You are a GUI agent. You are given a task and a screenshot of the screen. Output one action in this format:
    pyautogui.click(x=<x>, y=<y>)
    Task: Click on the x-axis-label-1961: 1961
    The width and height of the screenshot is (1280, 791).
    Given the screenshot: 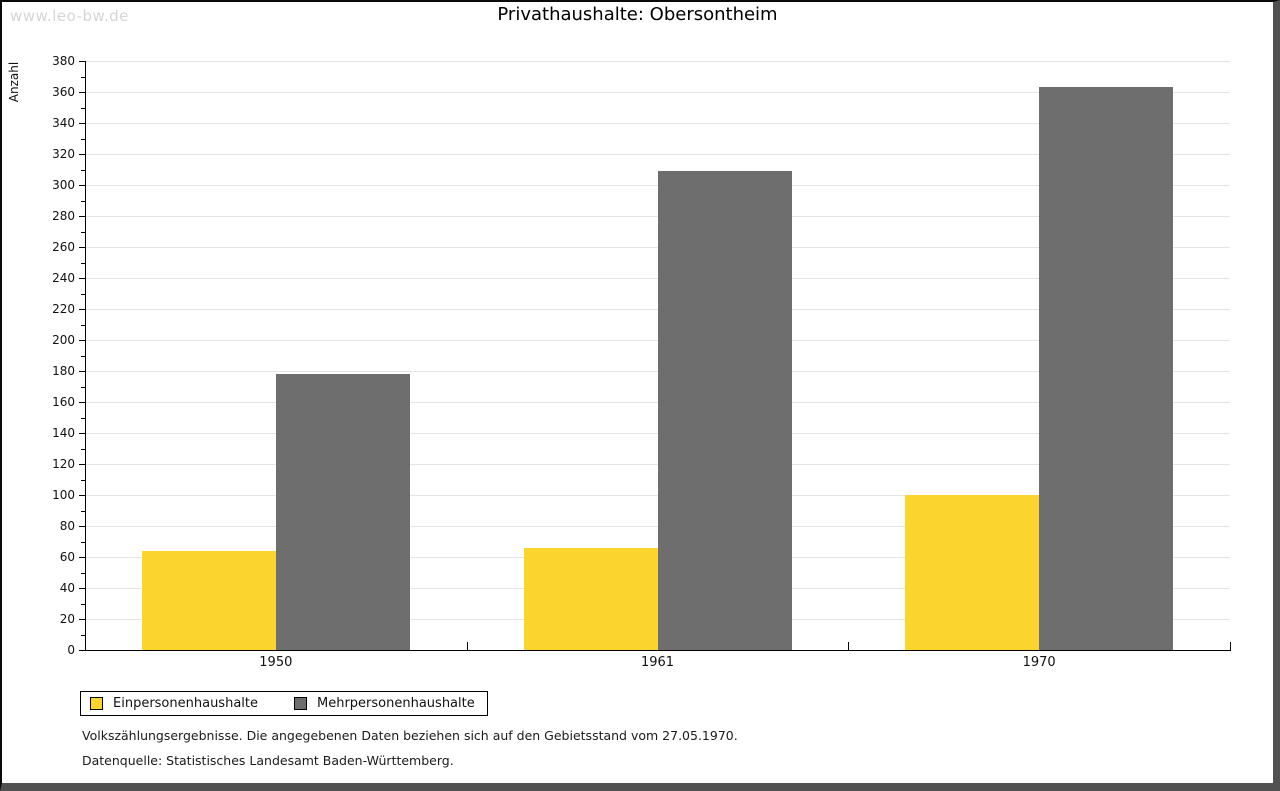 What is the action you would take?
    pyautogui.click(x=657, y=662)
    